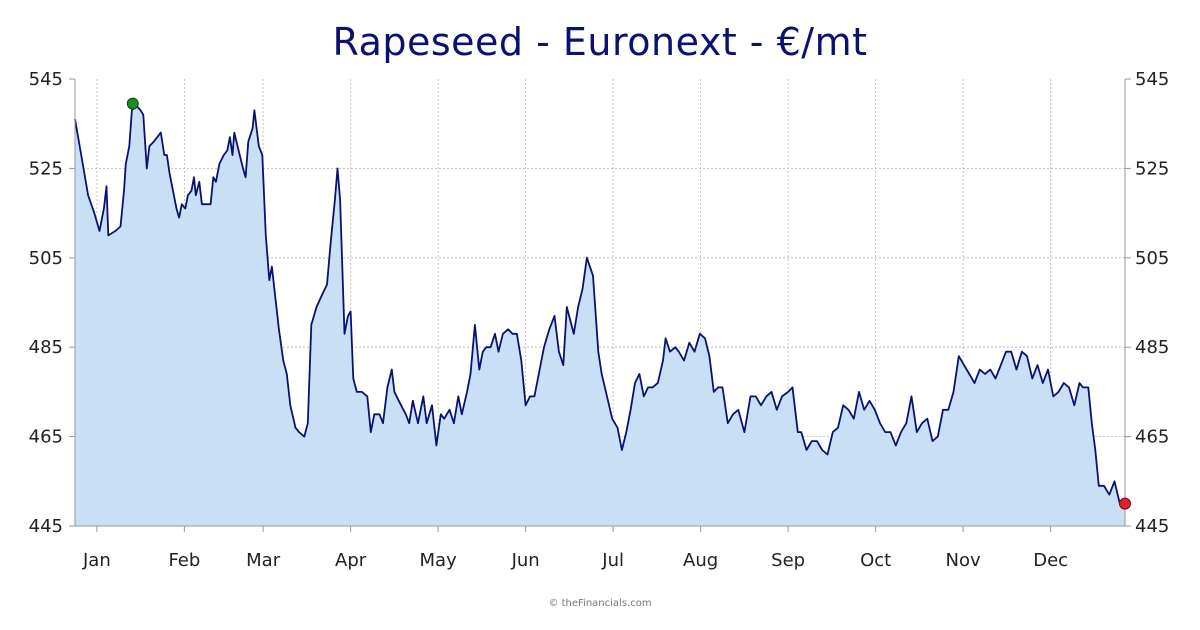  What do you see at coordinates (52, 303) in the screenshot?
I see `y-axis-left-ticks: 445 465 485 505 525 545` at bounding box center [52, 303].